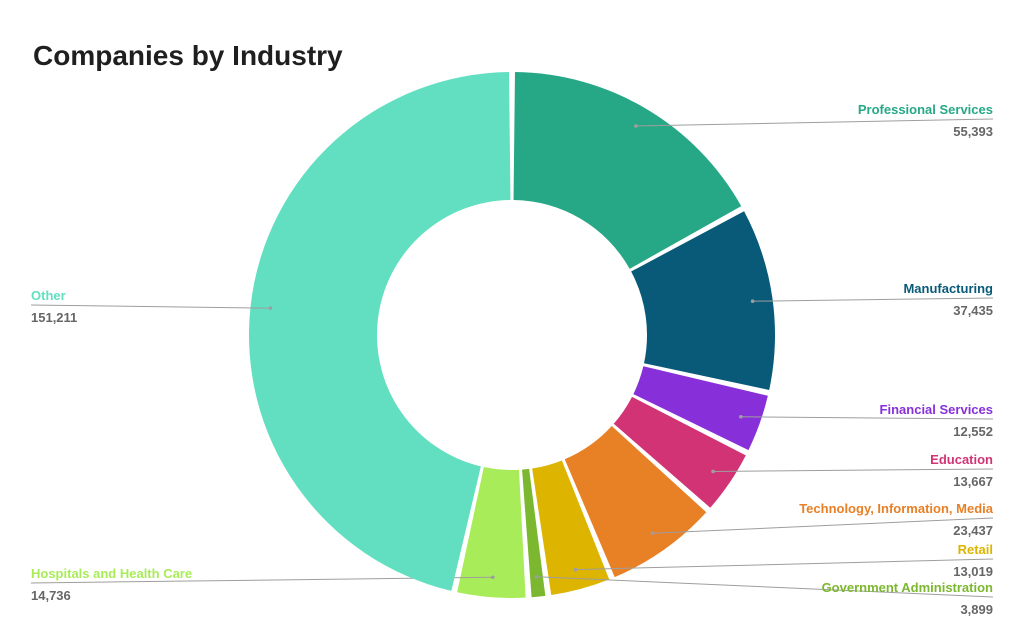 This screenshot has width=1024, height=633. I want to click on label-name-financial-services: Financial Services, so click(936, 409).